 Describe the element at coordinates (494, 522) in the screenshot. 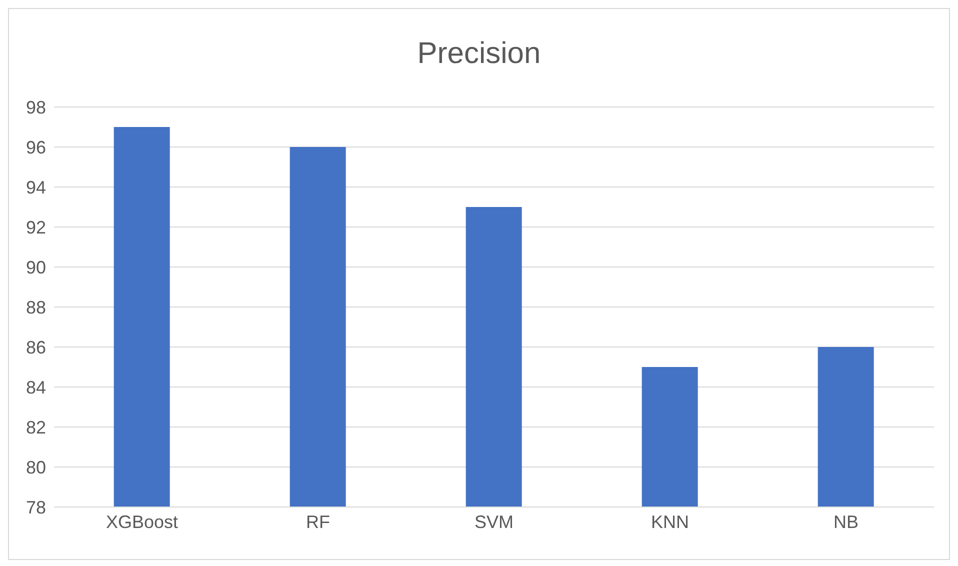

I see `x-tick-label: SVM` at that location.